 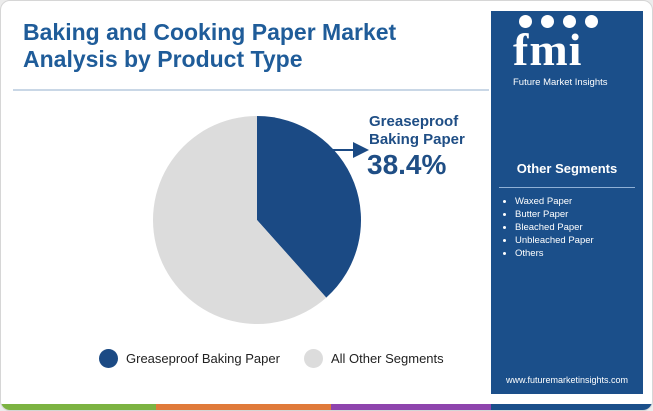 I want to click on bottom-color-bar, so click(x=326, y=407).